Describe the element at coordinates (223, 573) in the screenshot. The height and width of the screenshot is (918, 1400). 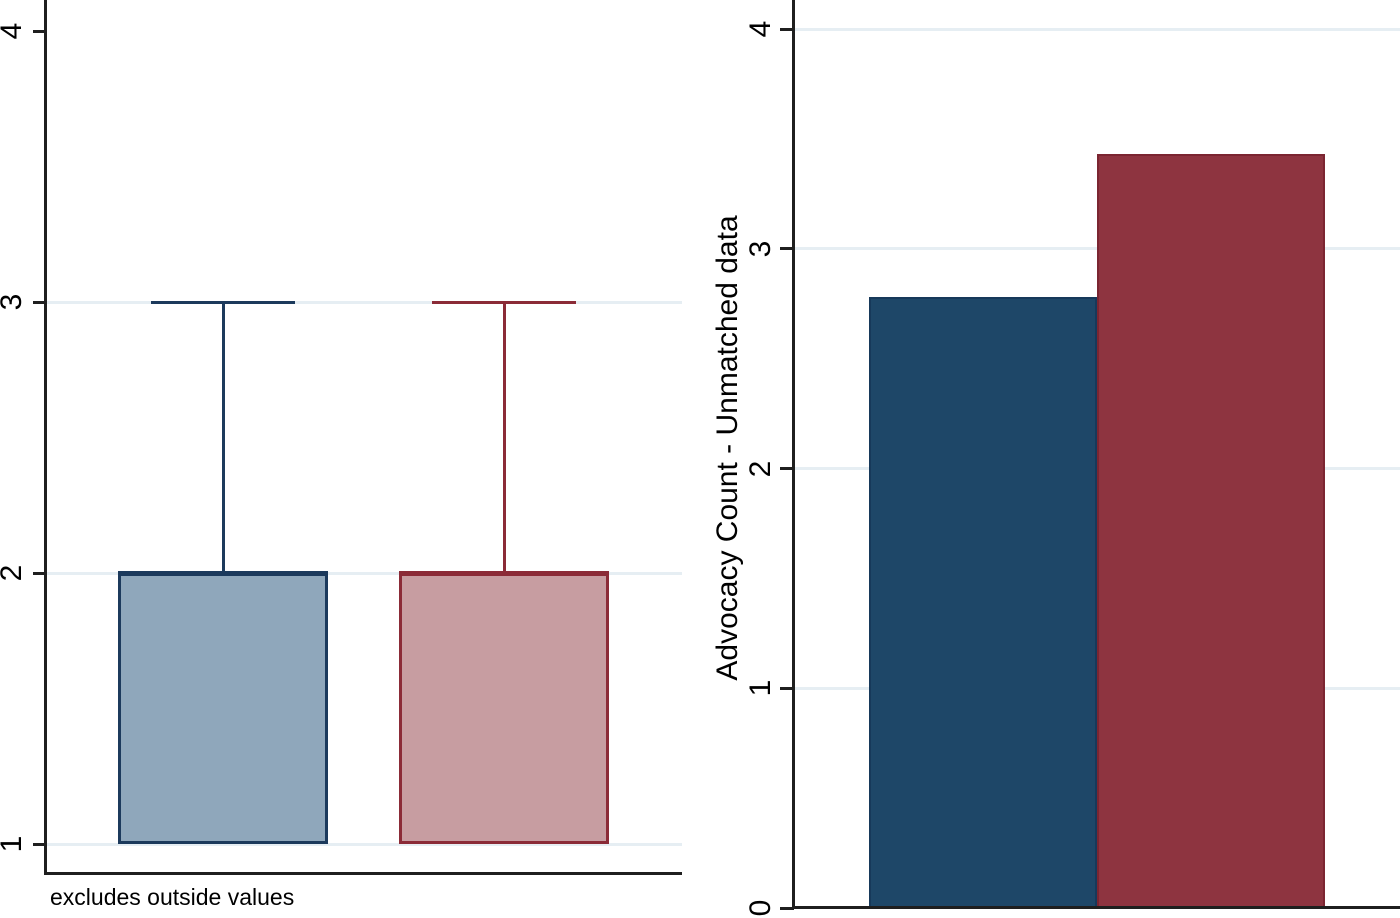
I see `box-blue-median-line` at that location.